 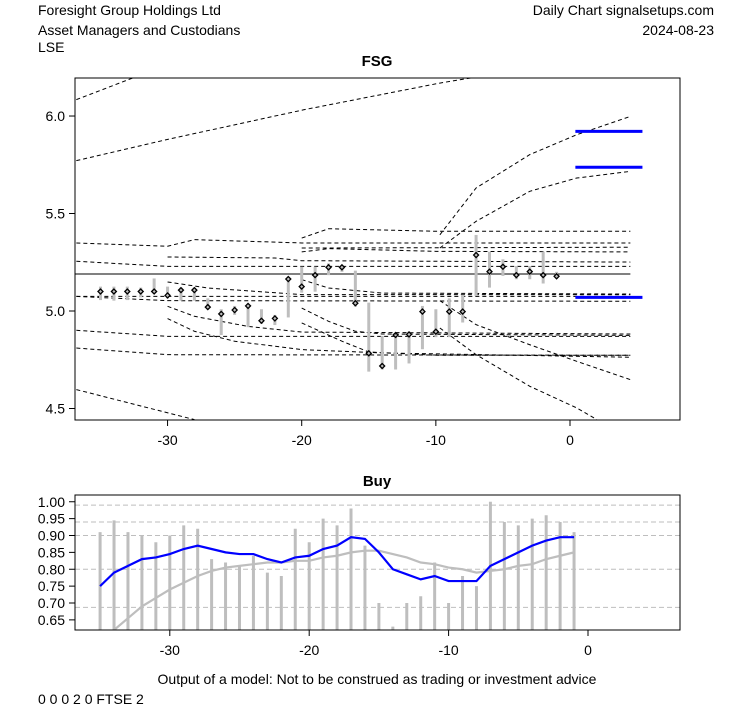 What do you see at coordinates (129, 10) in the screenshot?
I see `company-name: Foresight Group Holdings Ltd` at bounding box center [129, 10].